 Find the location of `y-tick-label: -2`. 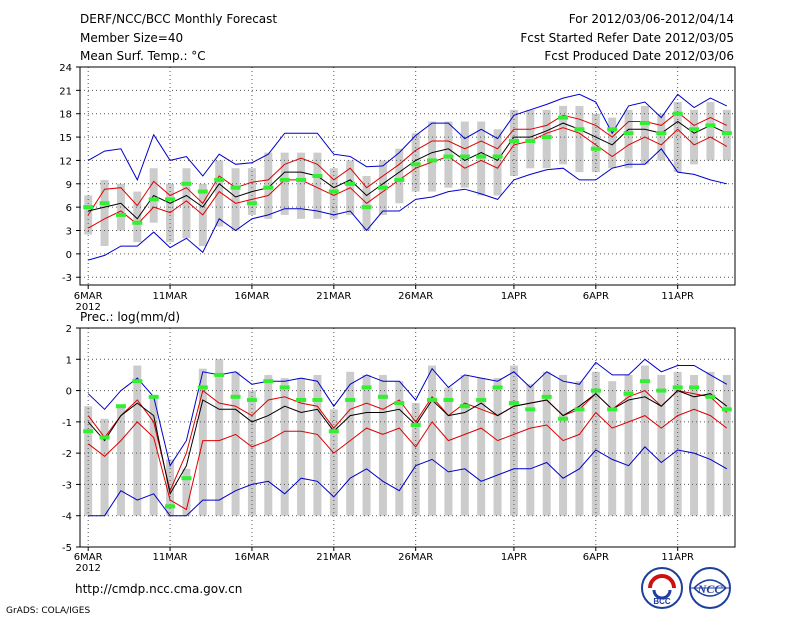

y-tick-label: -2 is located at coordinates (67, 454).